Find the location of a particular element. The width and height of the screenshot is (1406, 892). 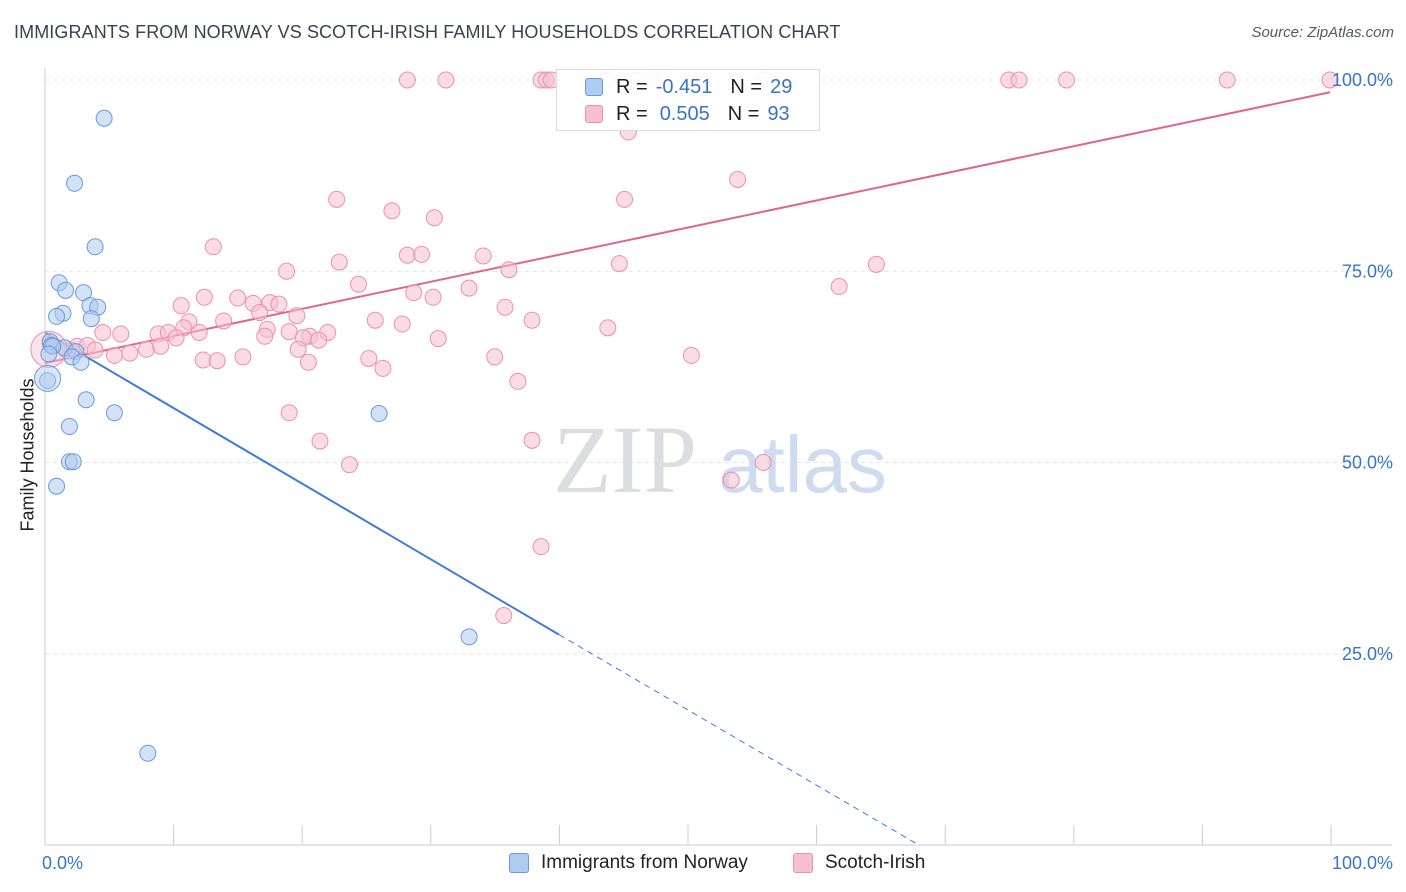

legend-item-scotch: Scotch-Irish is located at coordinates (859, 863).